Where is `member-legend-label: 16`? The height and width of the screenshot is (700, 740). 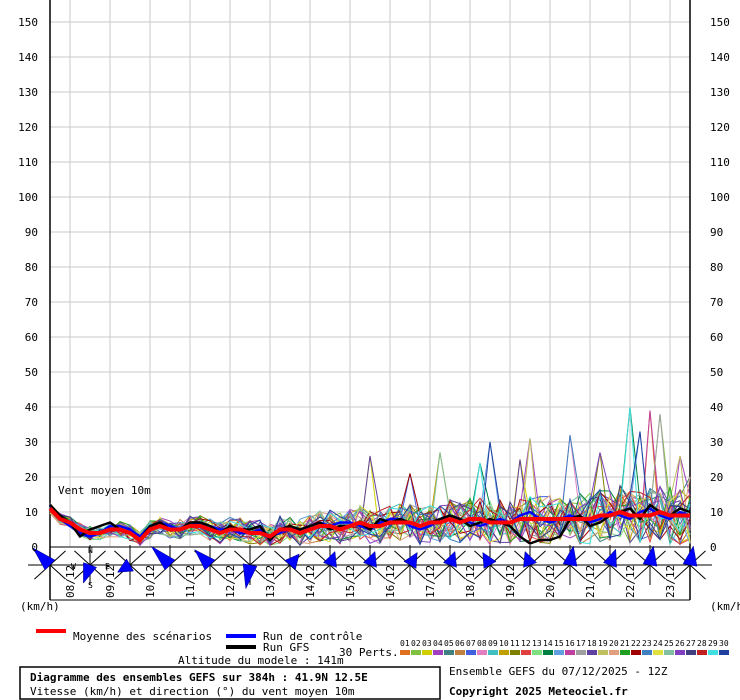
member-legend-label: 16 is located at coordinates (570, 643).